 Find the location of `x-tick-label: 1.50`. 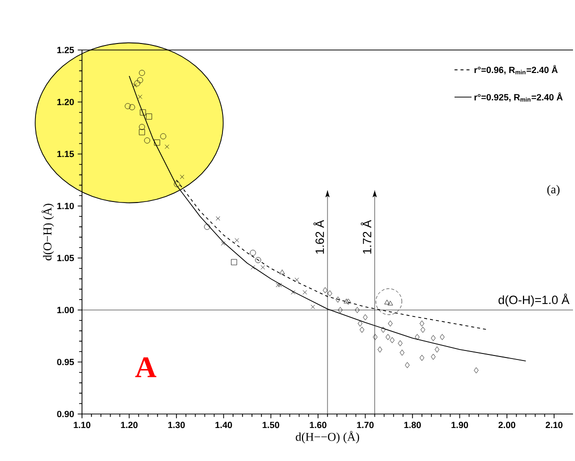

x-tick-label: 1.50 is located at coordinates (271, 425).